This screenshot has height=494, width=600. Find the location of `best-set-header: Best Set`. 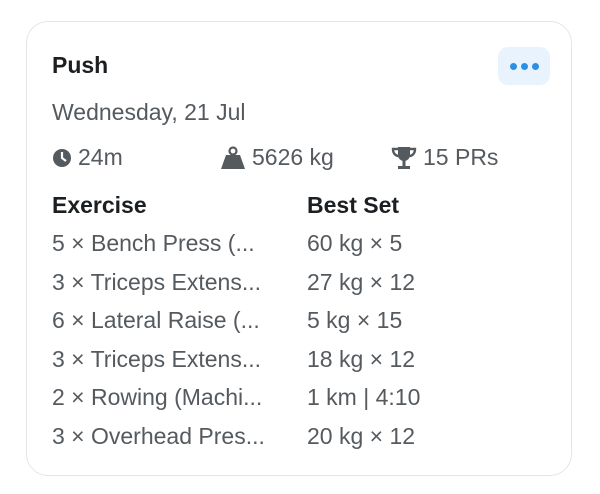

best-set-header: Best Set is located at coordinates (353, 205).